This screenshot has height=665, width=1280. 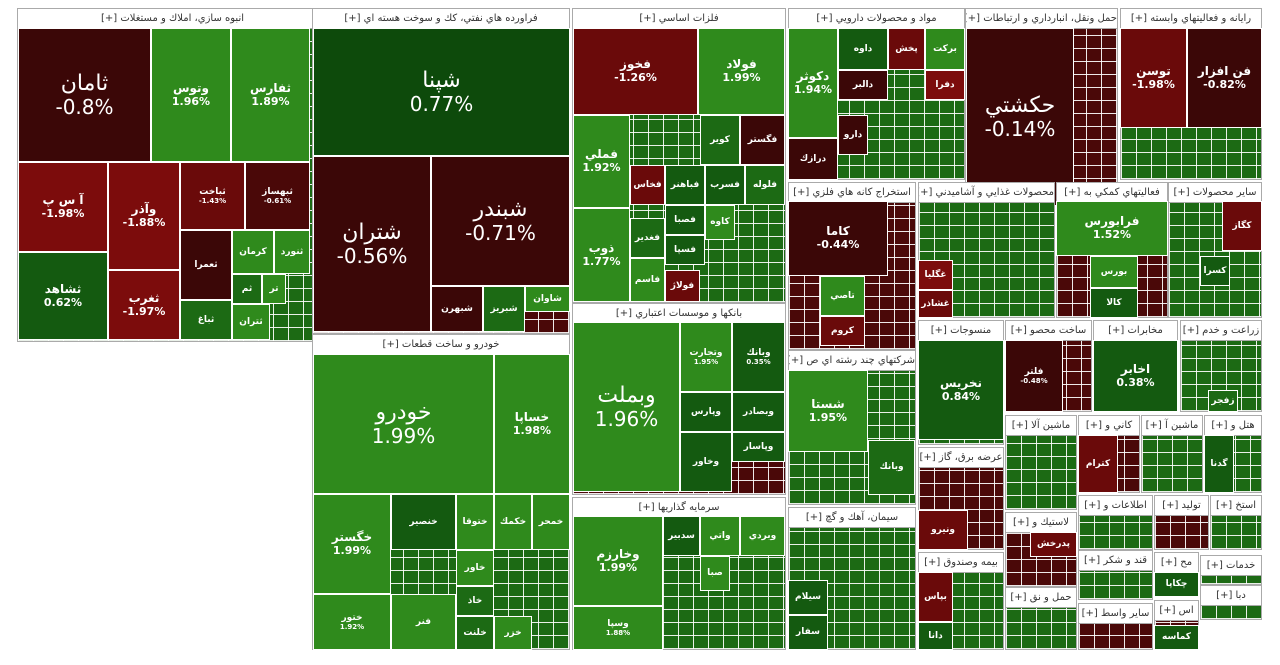 What do you see at coordinates (863, 49) in the screenshot?
I see `tile: داوه` at bounding box center [863, 49].